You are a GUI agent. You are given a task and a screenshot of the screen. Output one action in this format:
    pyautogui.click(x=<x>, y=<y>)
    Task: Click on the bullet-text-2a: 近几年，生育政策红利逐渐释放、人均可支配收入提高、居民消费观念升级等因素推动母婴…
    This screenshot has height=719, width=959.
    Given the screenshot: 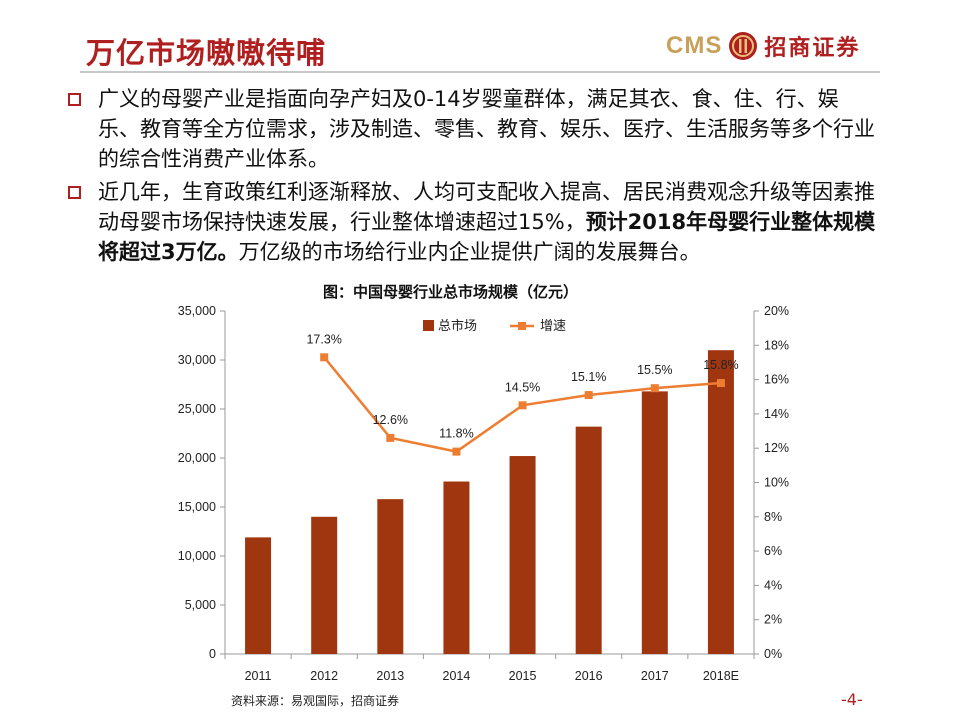 What is the action you would take?
    pyautogui.click(x=486, y=207)
    